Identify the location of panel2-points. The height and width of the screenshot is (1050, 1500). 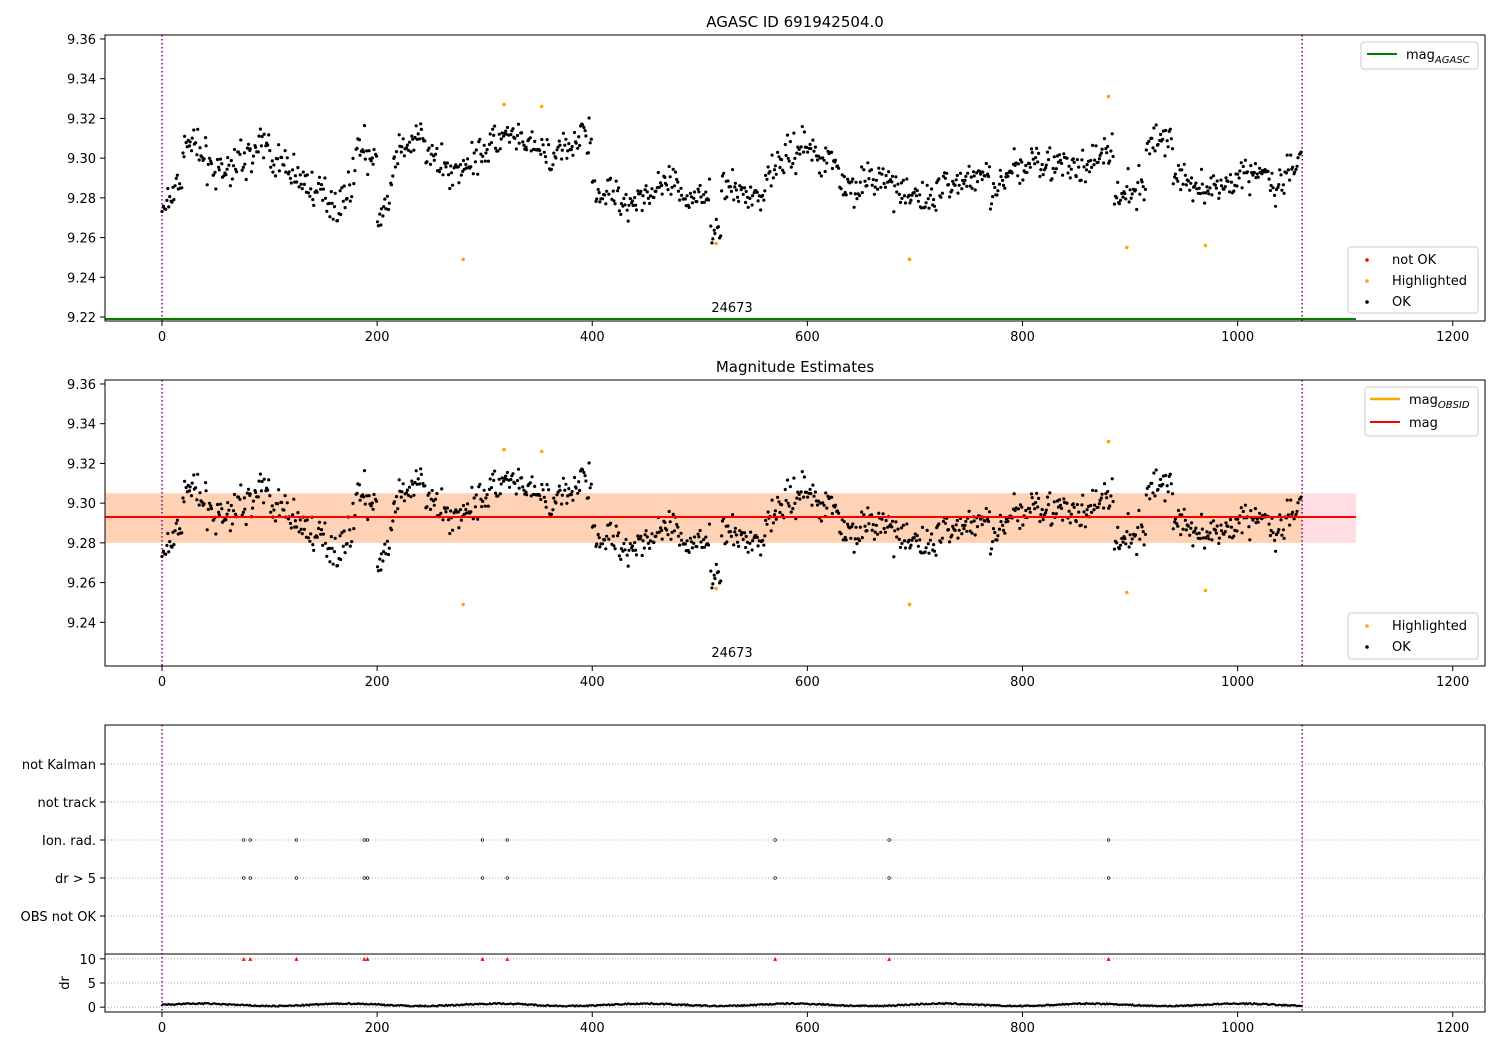
(731, 523).